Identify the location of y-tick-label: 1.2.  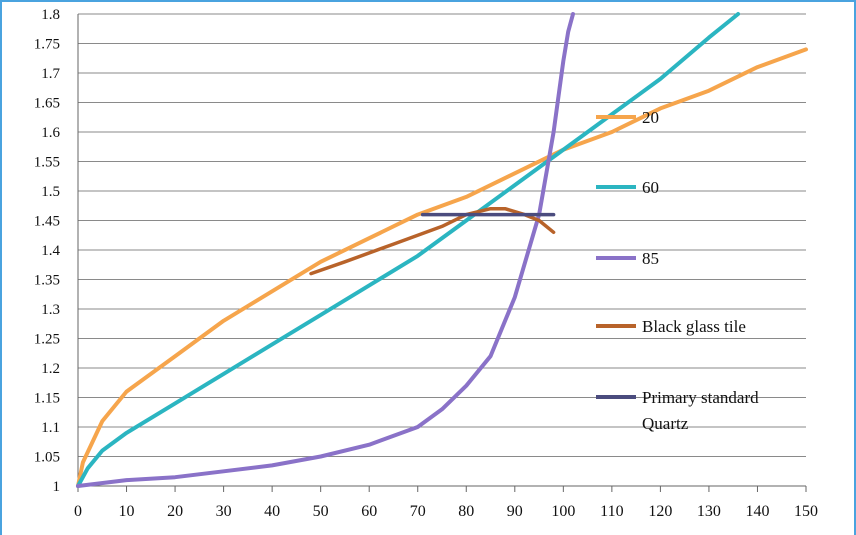
(50, 369).